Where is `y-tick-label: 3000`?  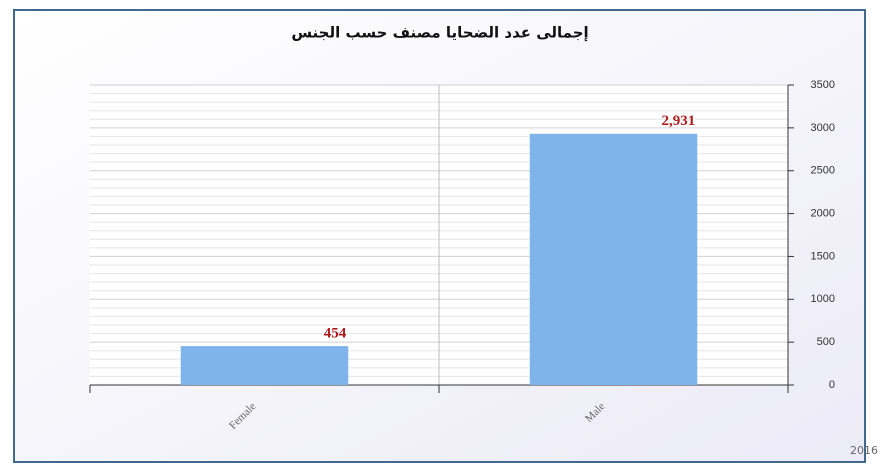
y-tick-label: 3000 is located at coordinates (823, 128).